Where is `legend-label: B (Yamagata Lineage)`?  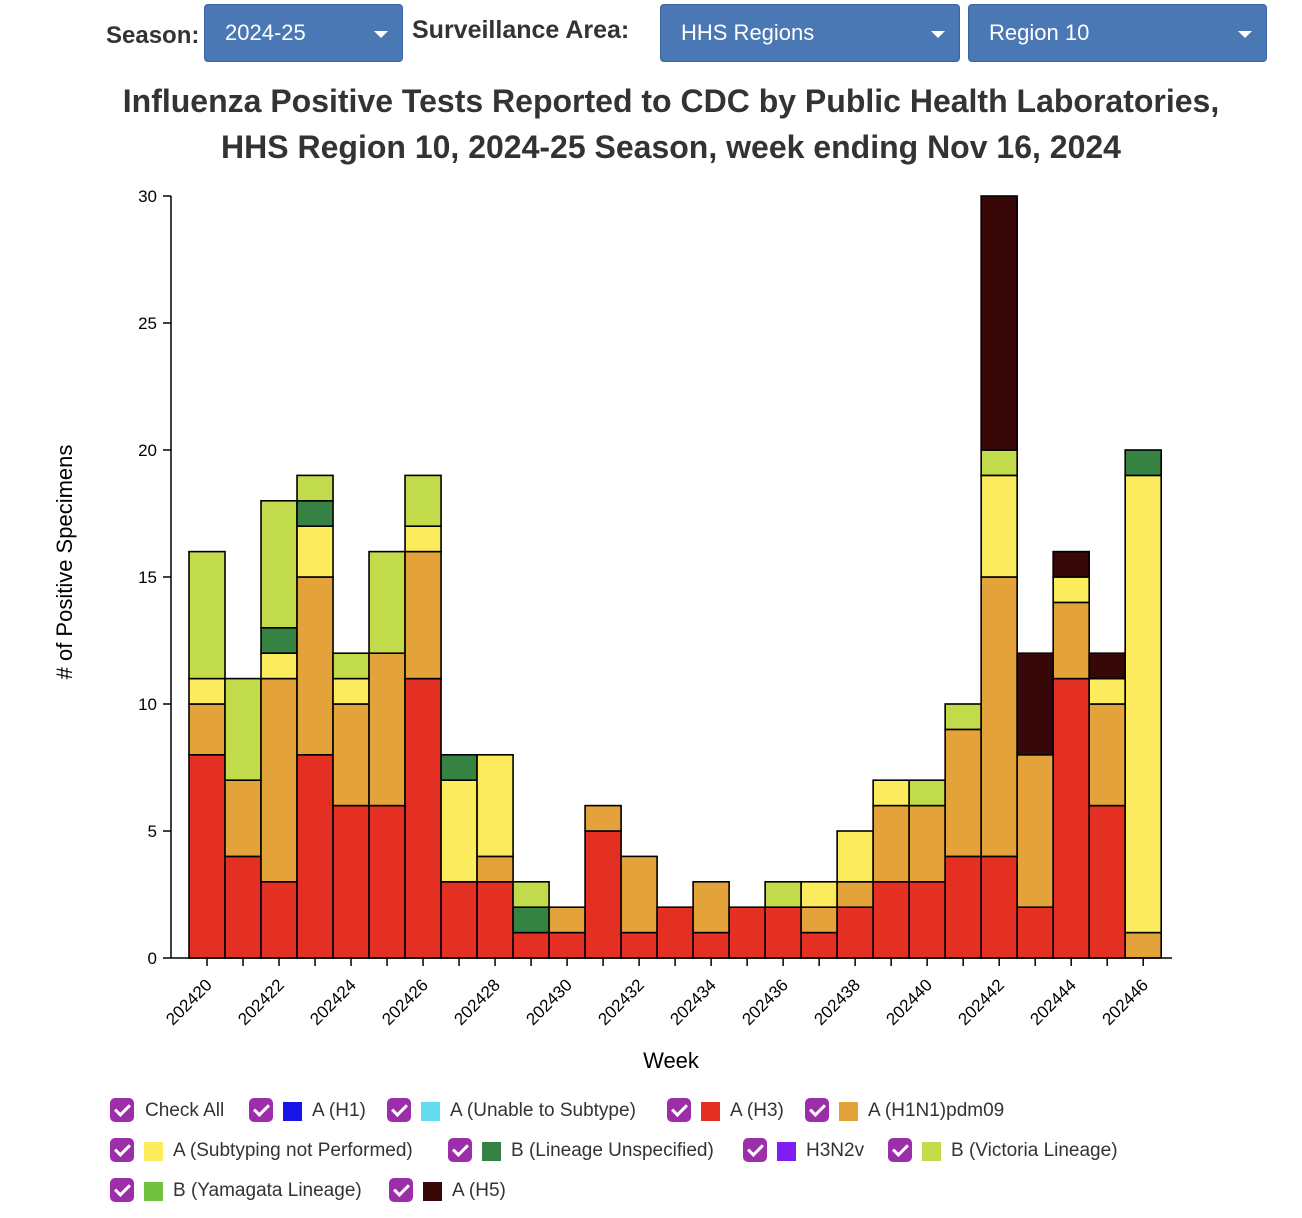 legend-label: B (Yamagata Lineage) is located at coordinates (267, 1190).